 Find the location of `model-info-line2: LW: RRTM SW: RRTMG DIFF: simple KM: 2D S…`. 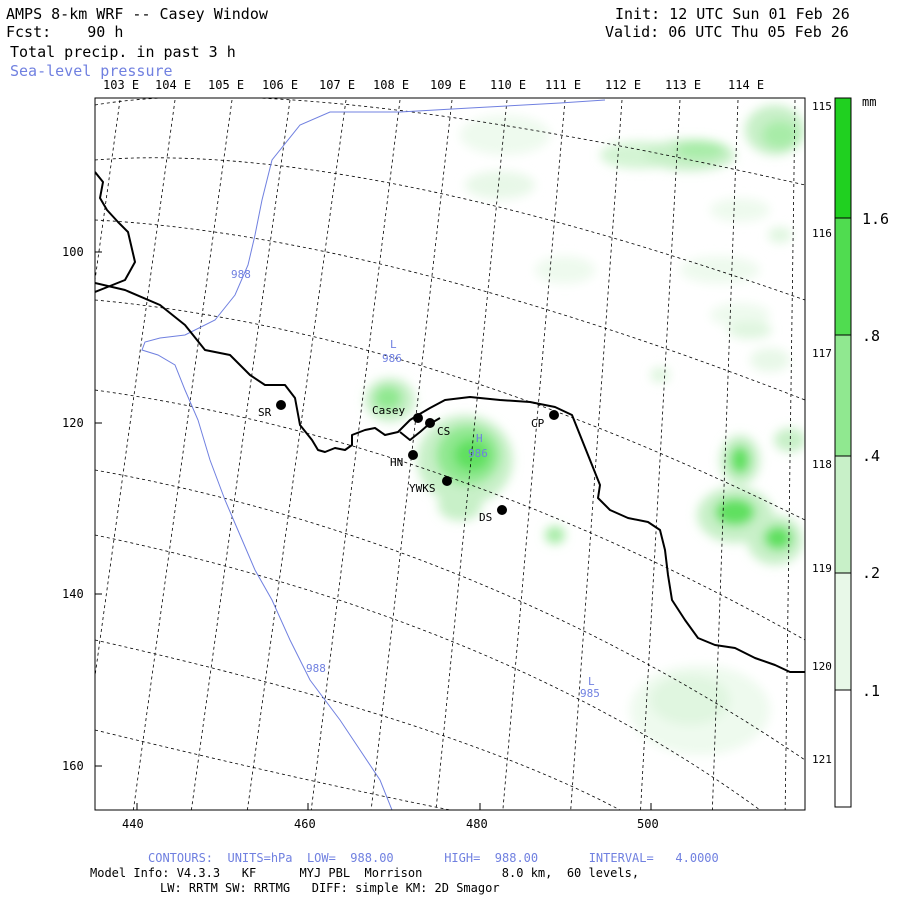

model-info-line2: LW: RRTM SW: RRTMG DIFF: simple KM: 2D S… is located at coordinates (330, 888).